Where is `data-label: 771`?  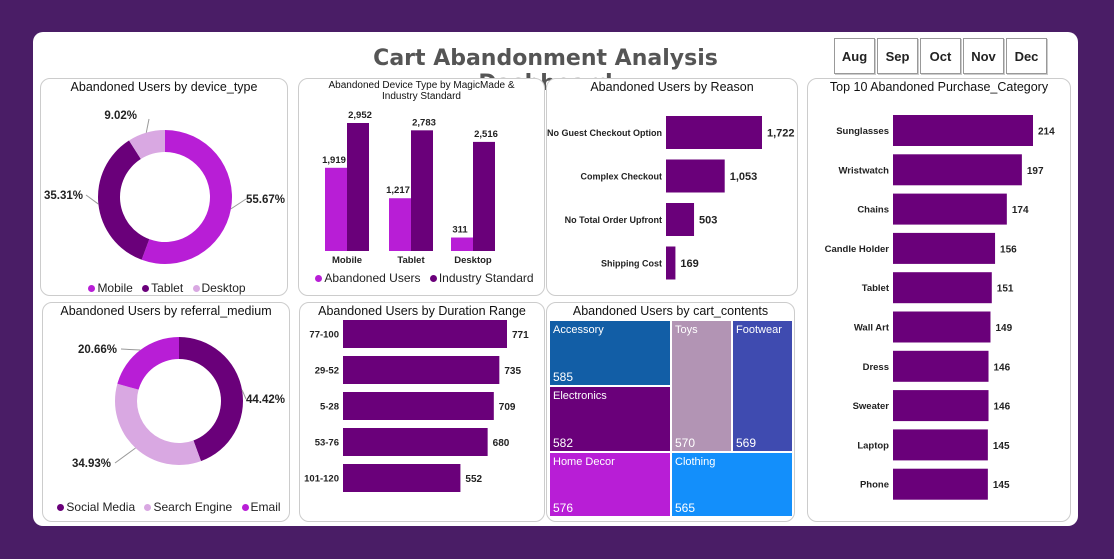
data-label: 771 is located at coordinates (520, 335).